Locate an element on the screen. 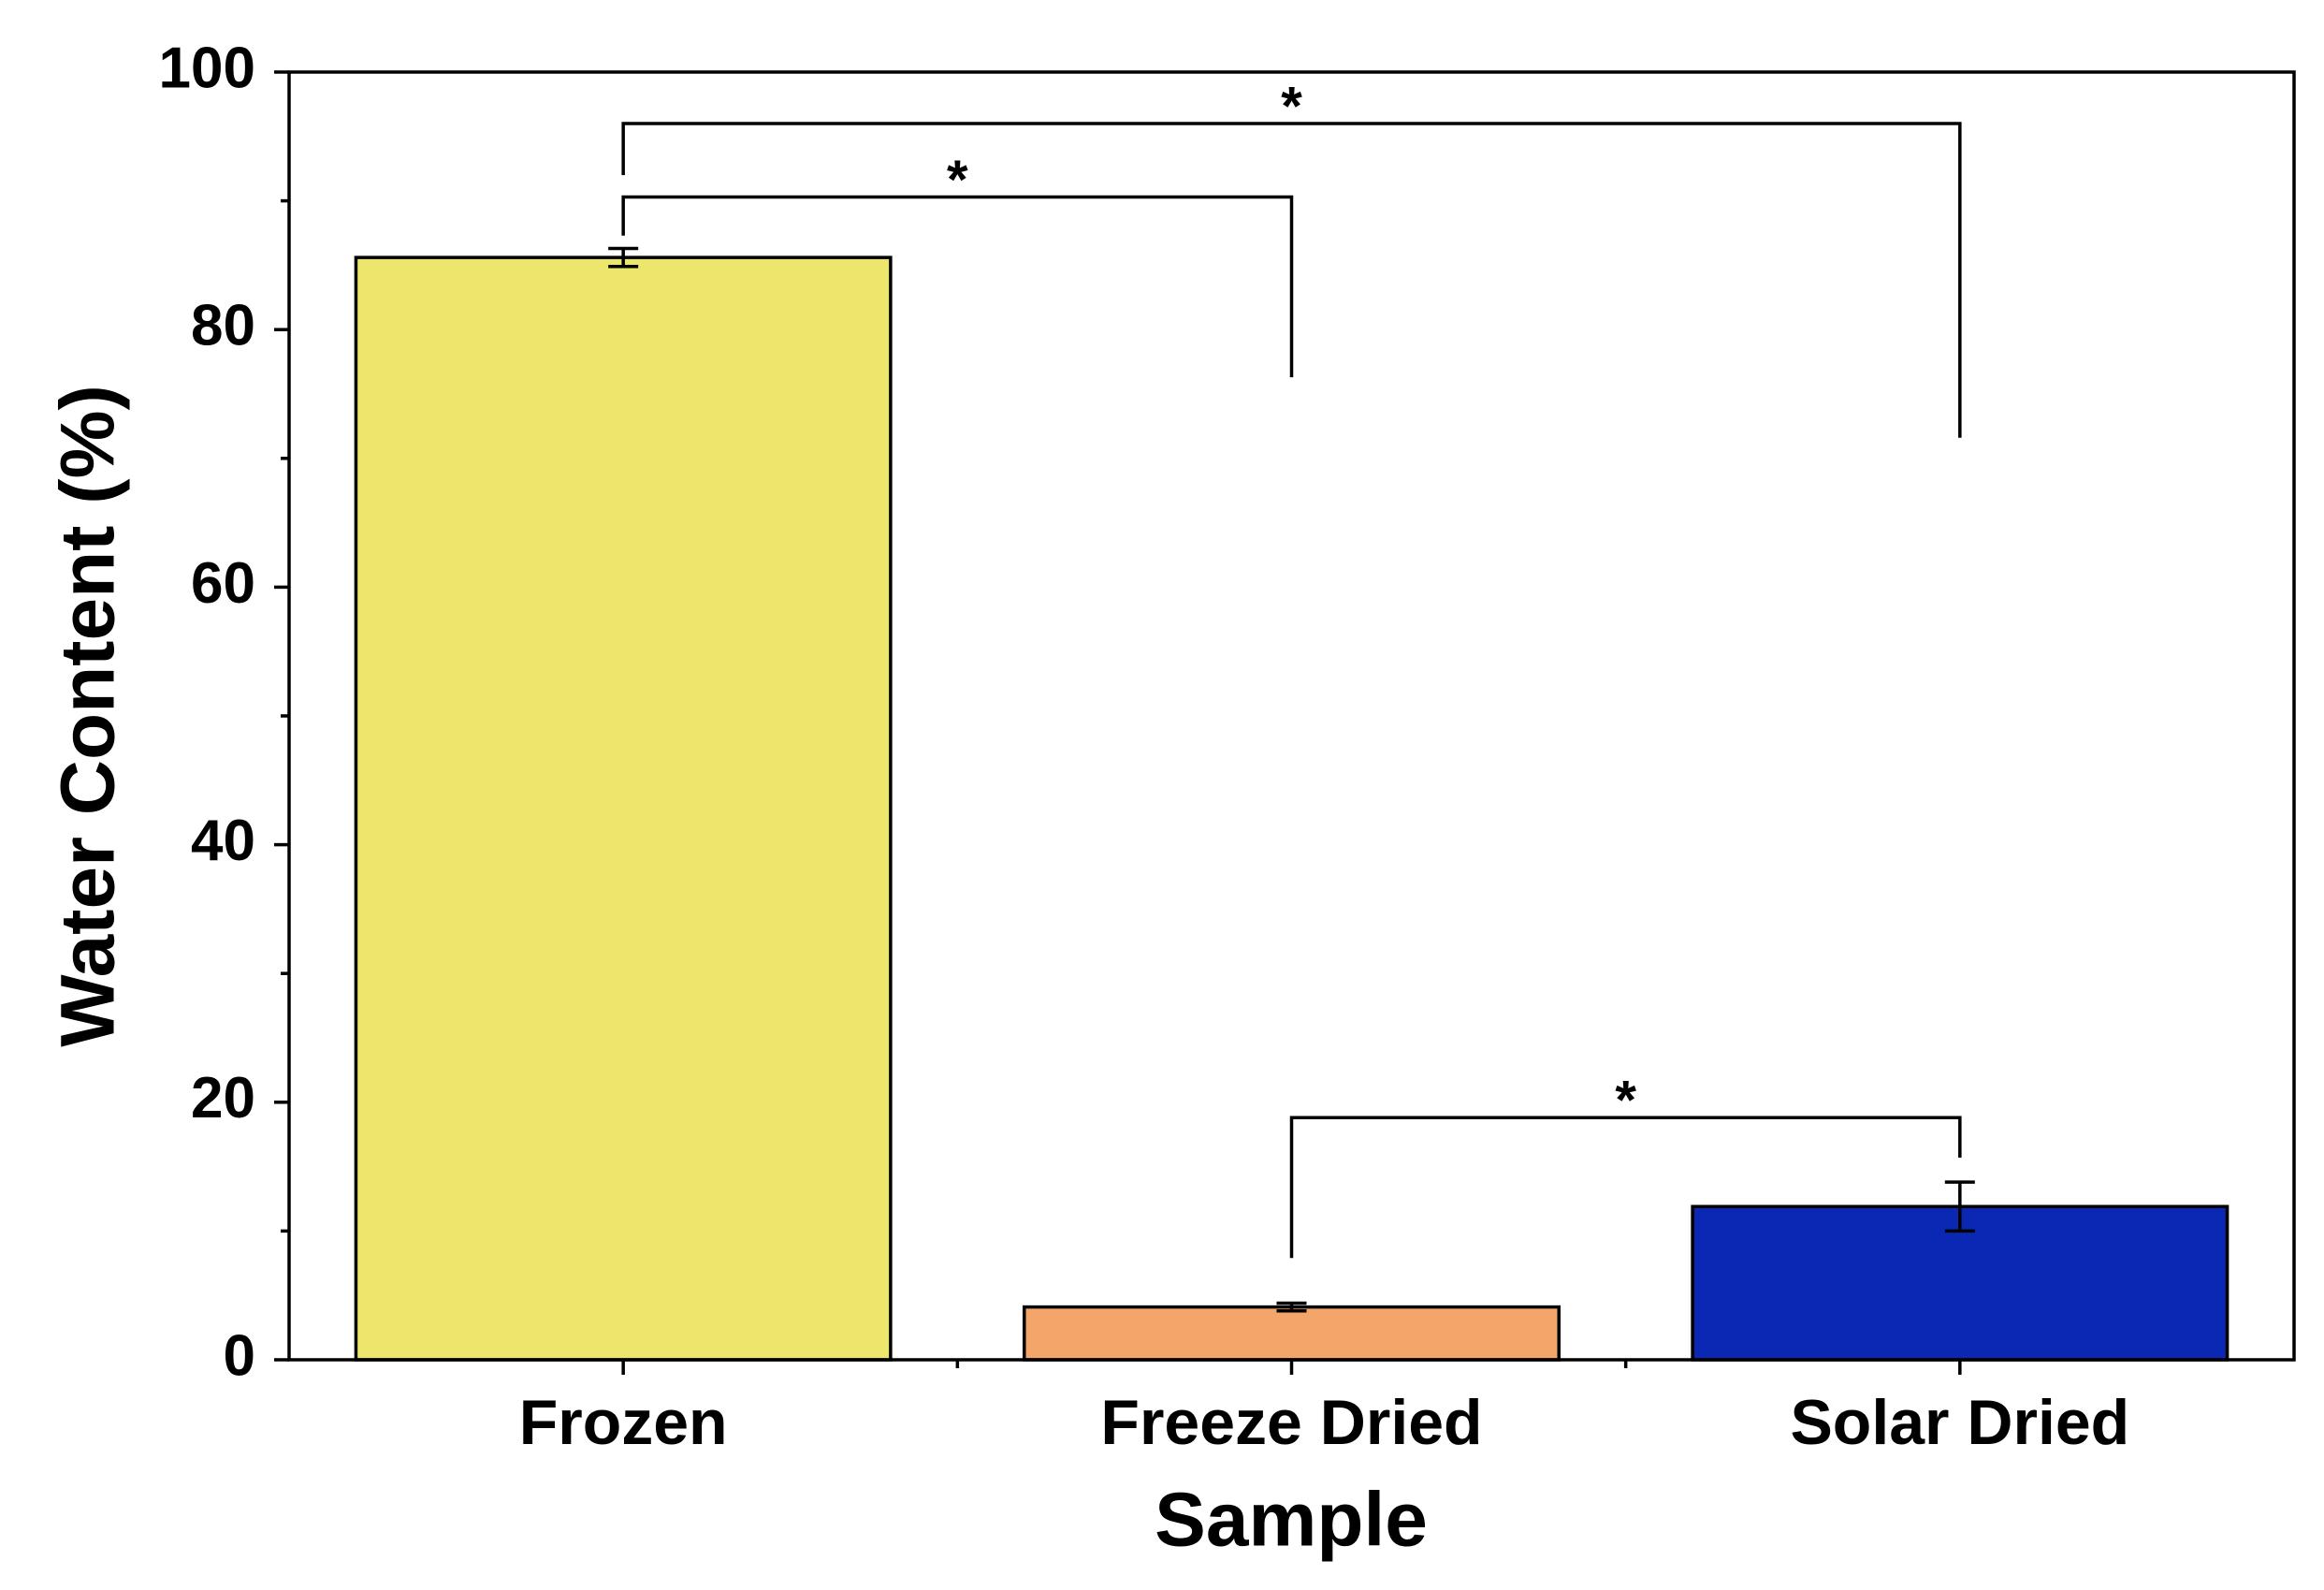 The image size is (2324, 1590). y-tick-label: 0 is located at coordinates (240, 1356).